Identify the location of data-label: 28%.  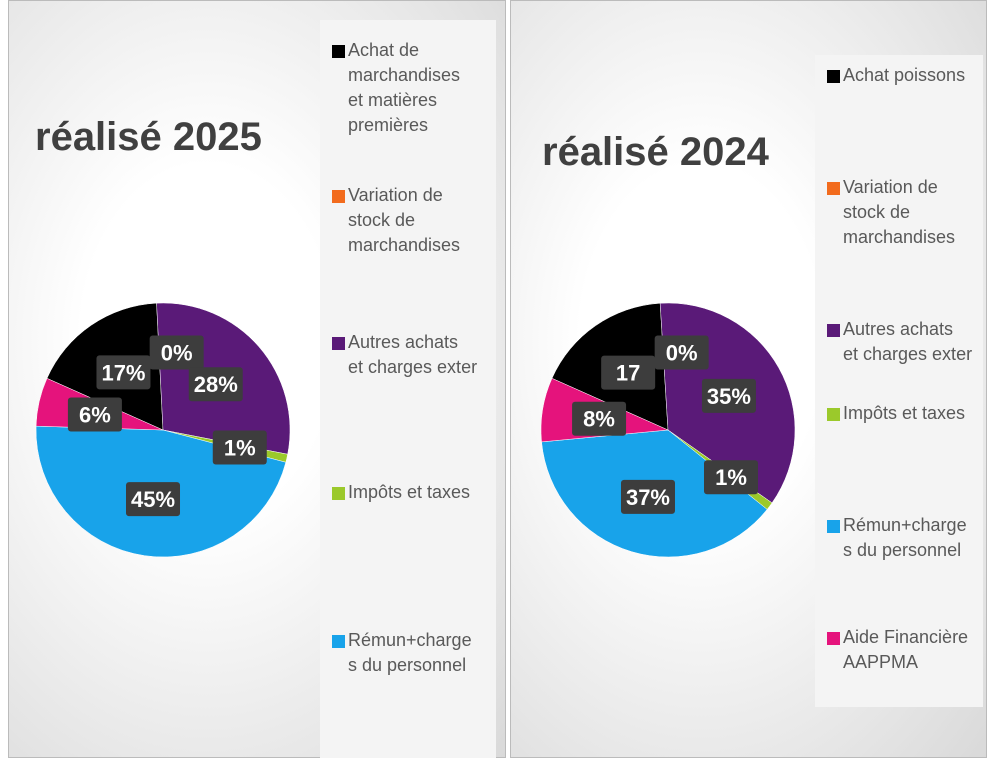
(216, 384).